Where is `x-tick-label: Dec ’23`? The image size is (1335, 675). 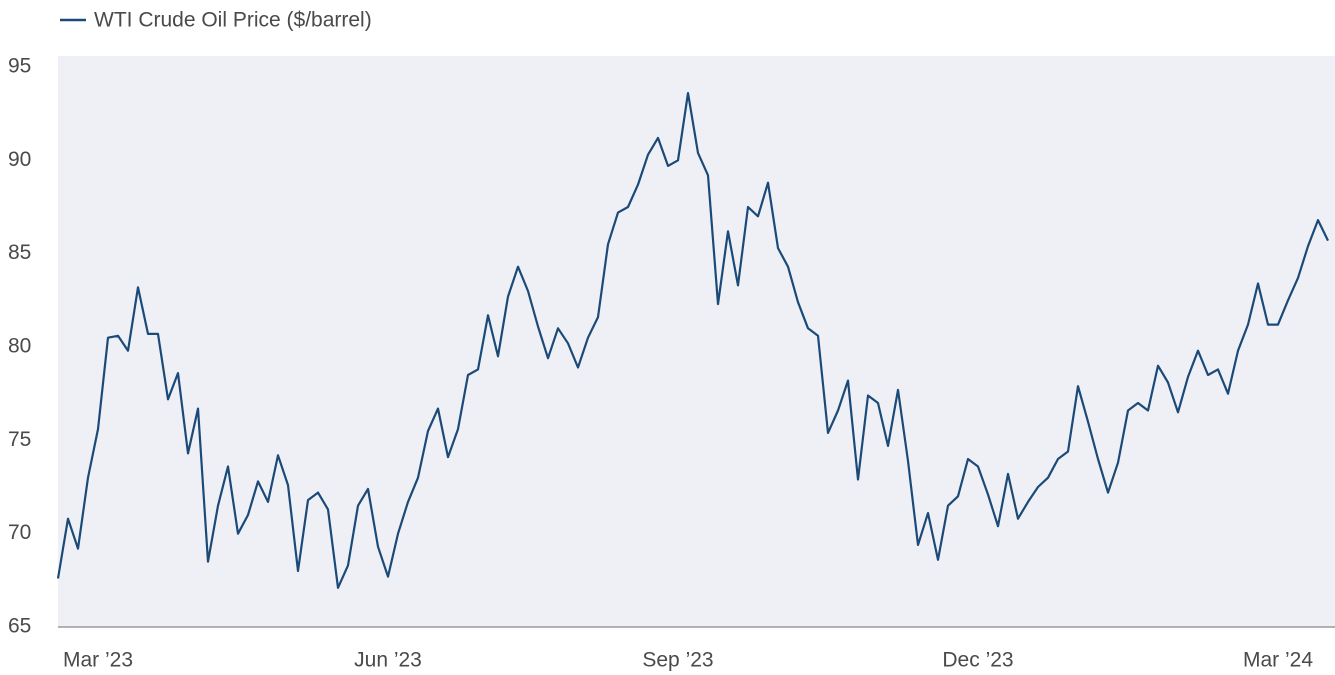
x-tick-label: Dec ’23 is located at coordinates (977, 660).